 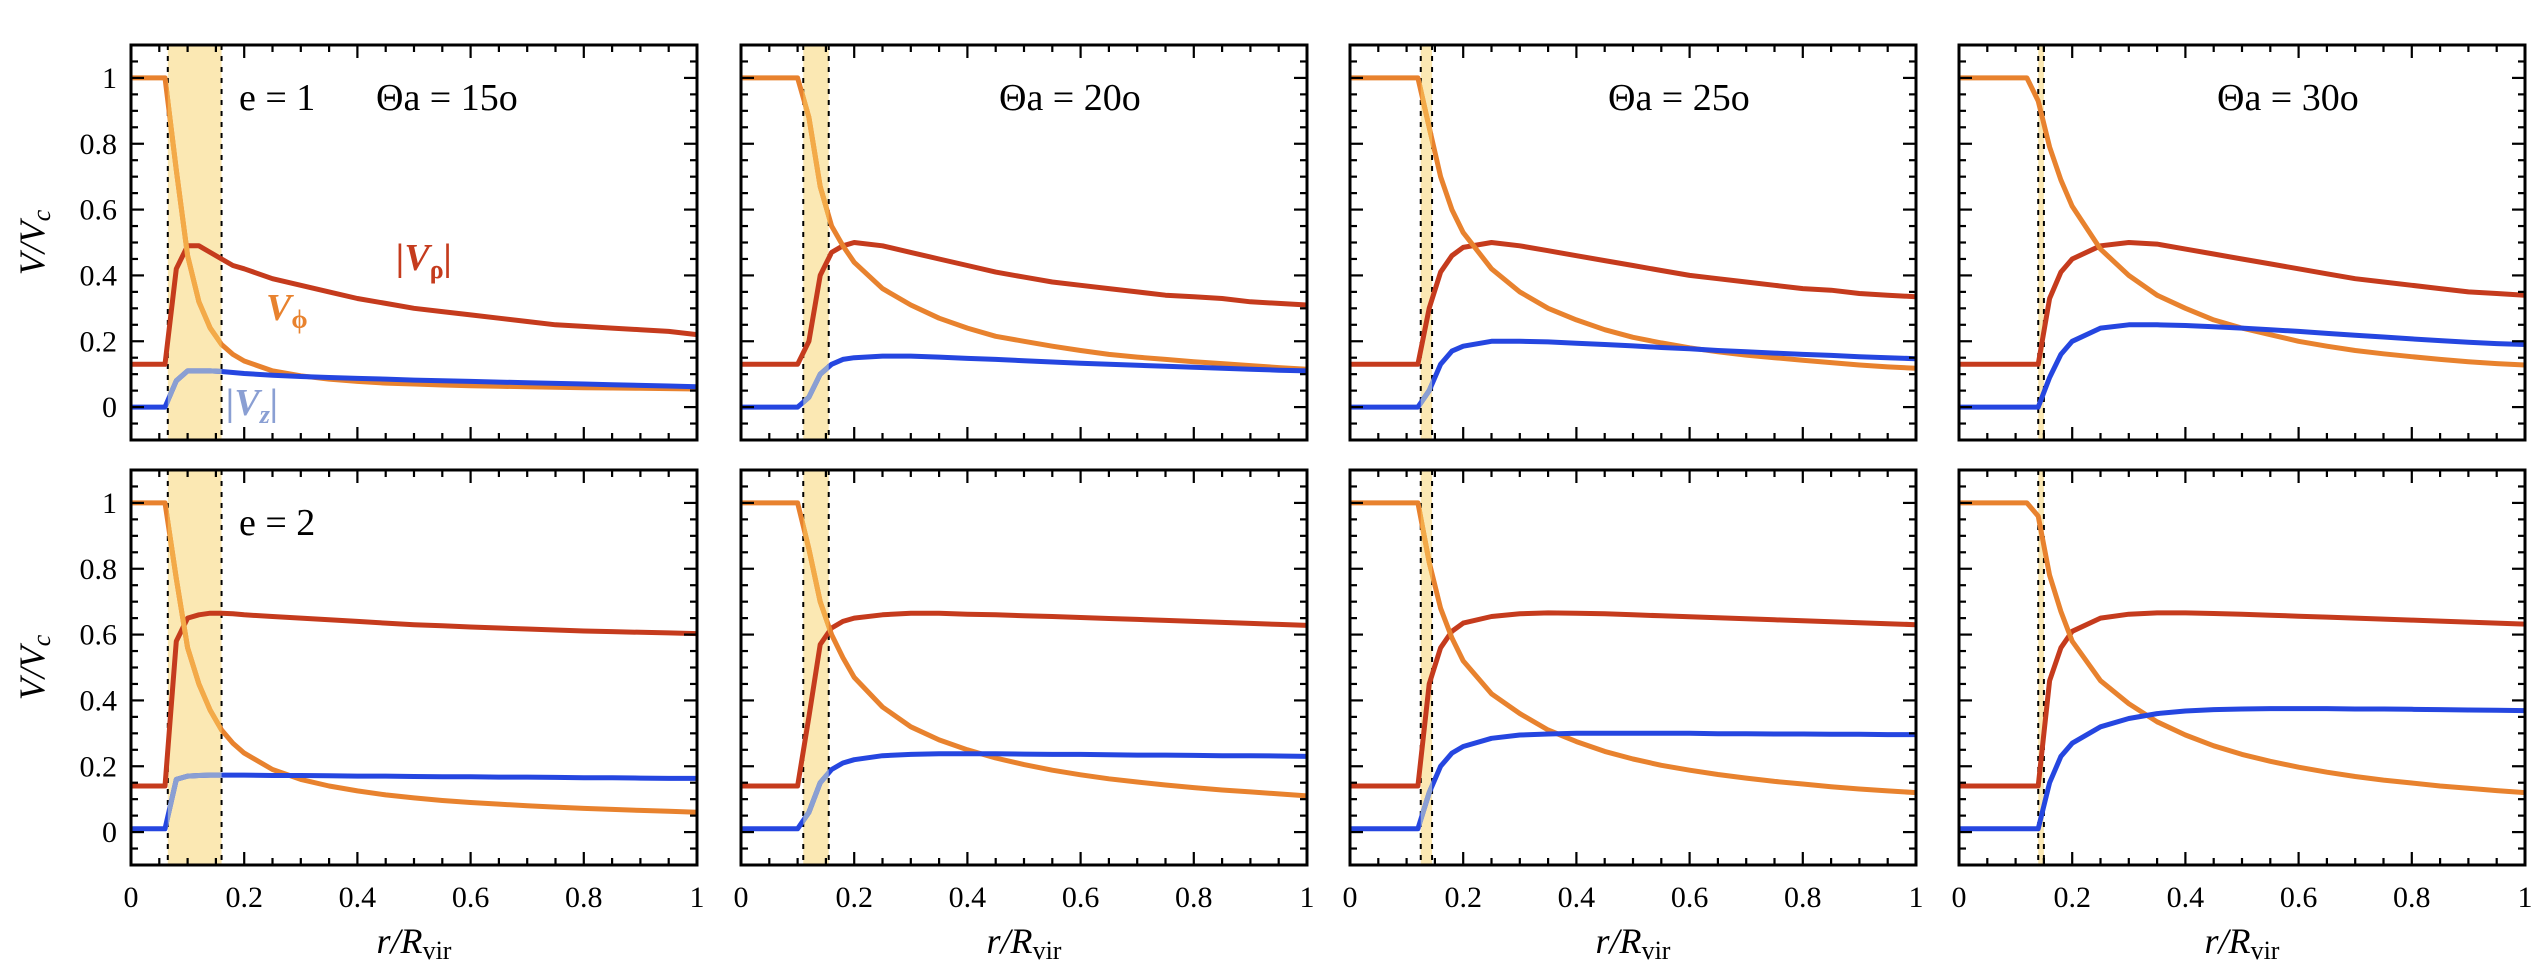 What do you see at coordinates (414, 258) in the screenshot?
I see `v-rho-label-main: |V` at bounding box center [414, 258].